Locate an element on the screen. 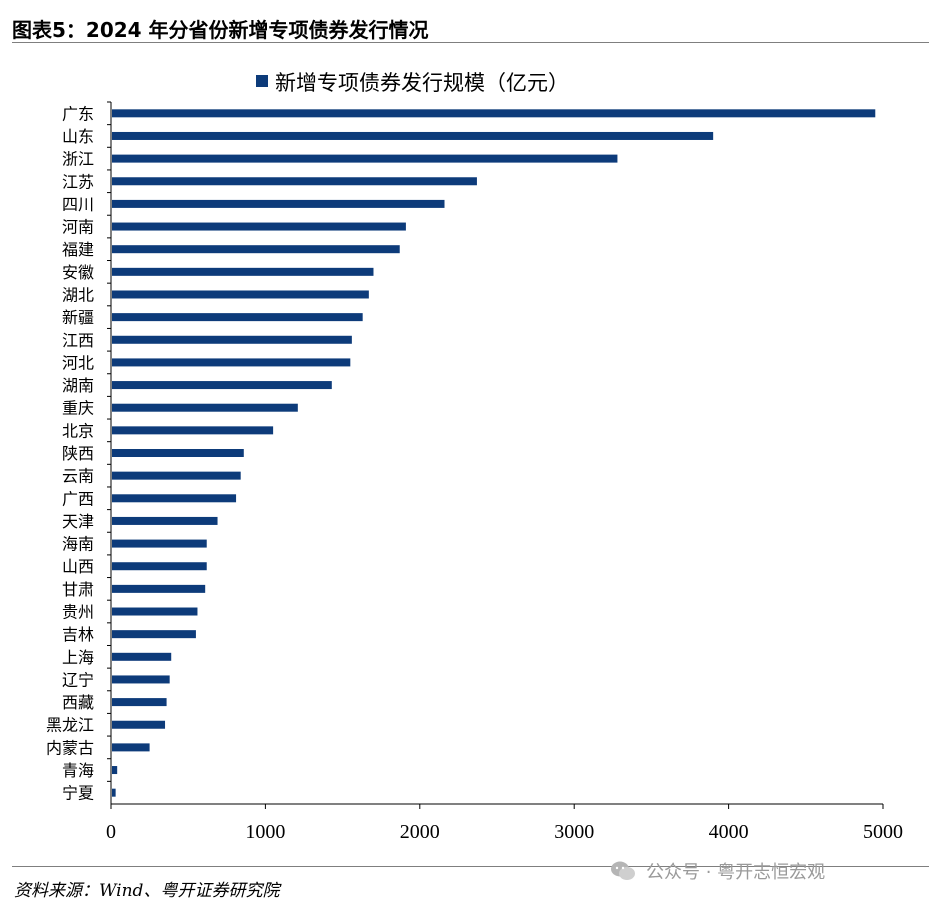 This screenshot has width=939, height=913. category-label: 湖南 is located at coordinates (78, 385).